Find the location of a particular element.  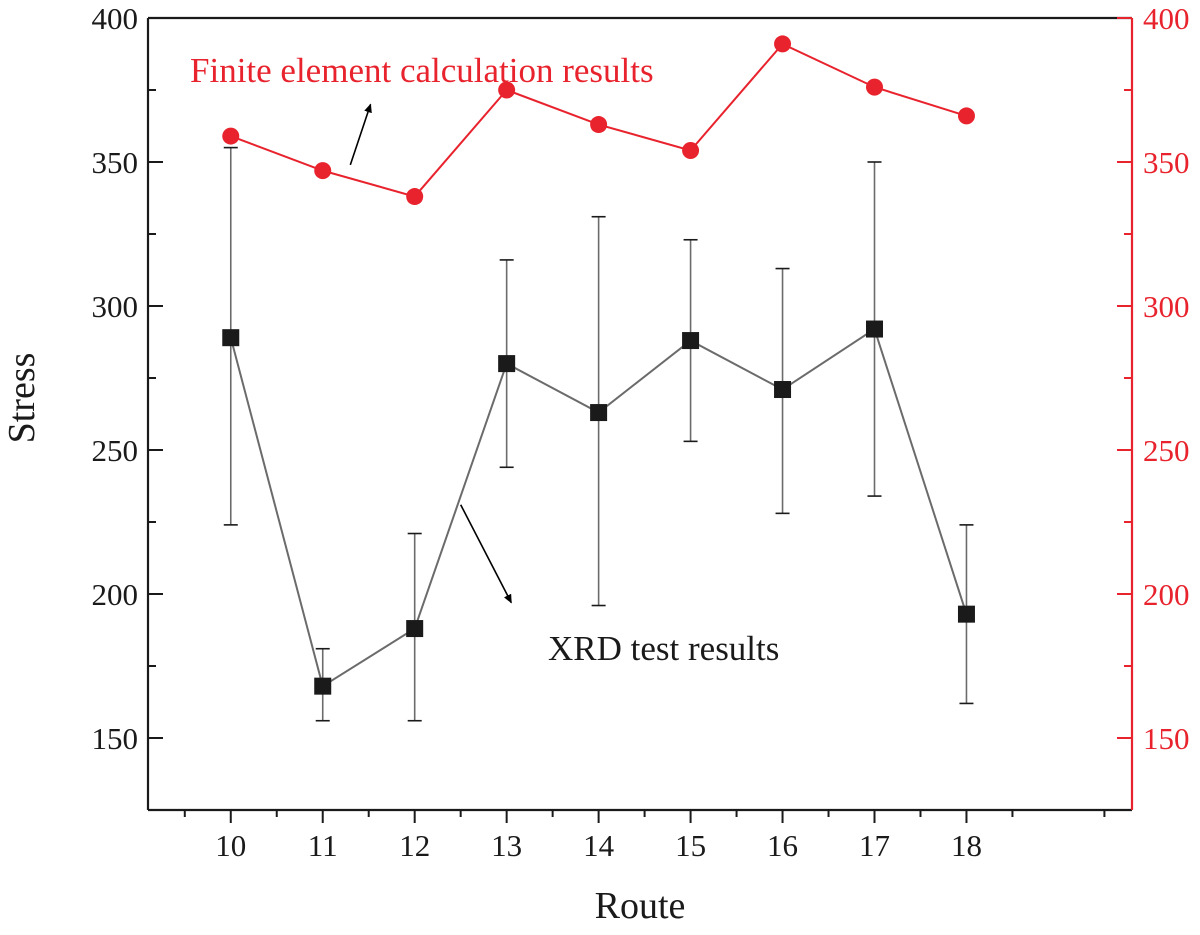

right-y-tick-label: 150 is located at coordinates (1166, 738).